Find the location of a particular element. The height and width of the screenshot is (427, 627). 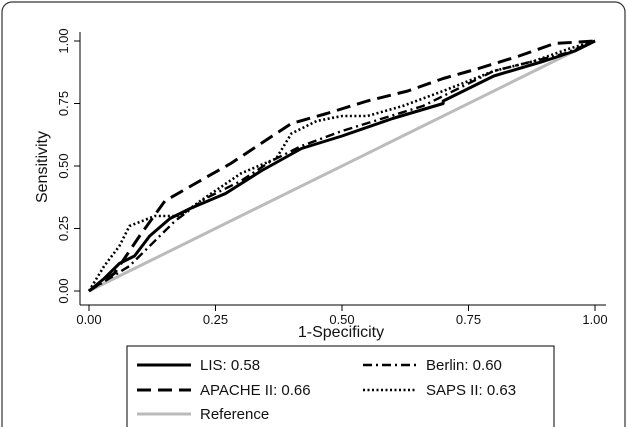

y-tick-label: 0.50 is located at coordinates (63, 165).